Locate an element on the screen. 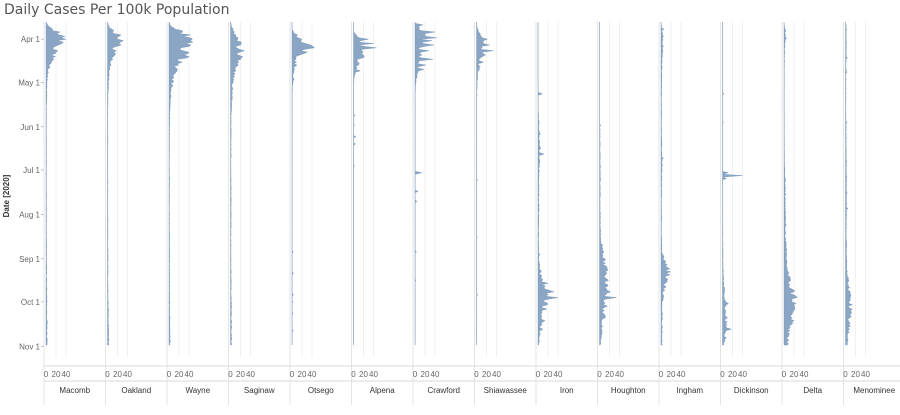 The width and height of the screenshot is (900, 415). y-axis-title: Date [2020] is located at coordinates (6, 195).